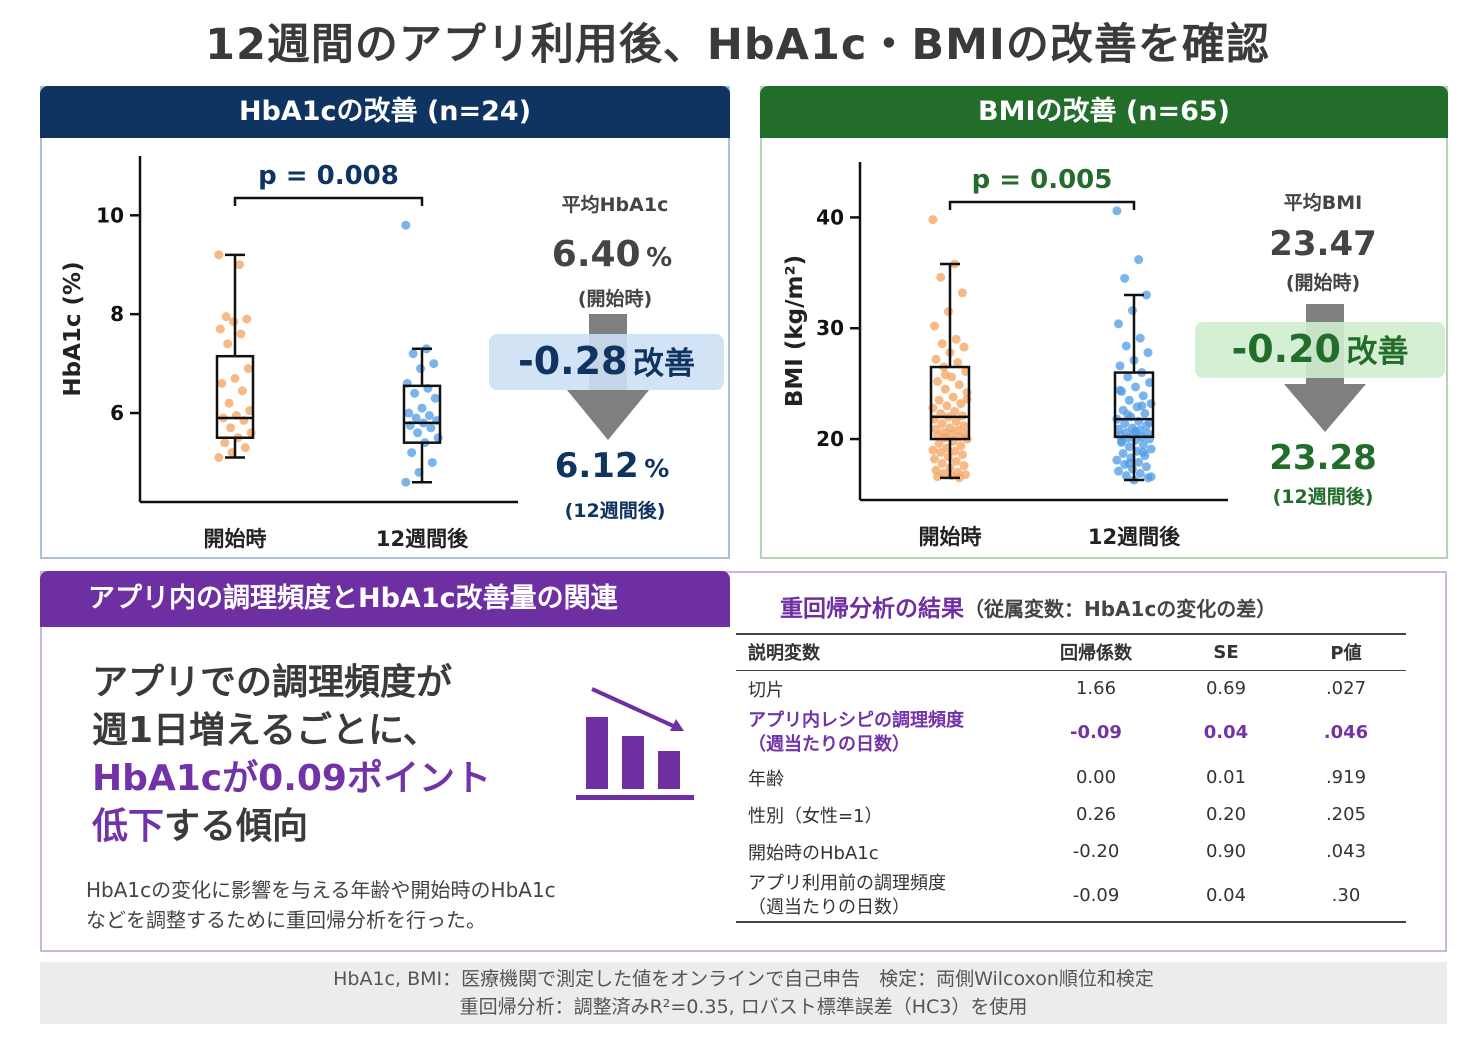  I want to click on table-cell: -0.09, so click(1096, 896).